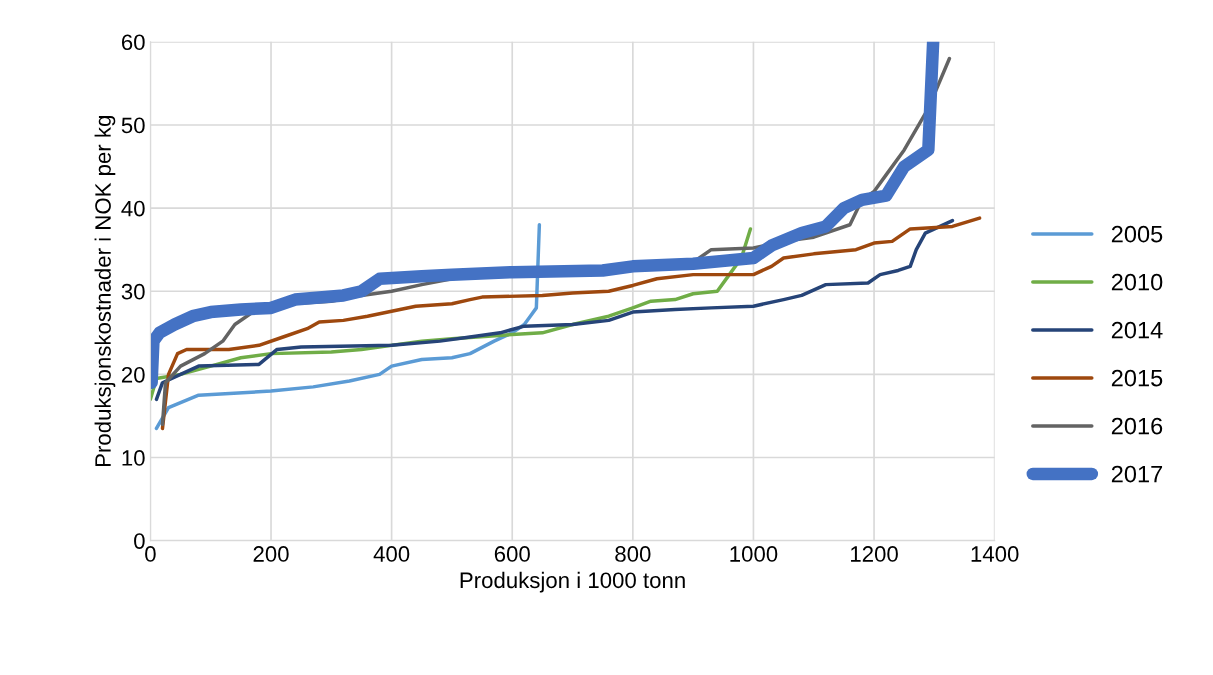  Describe the element at coordinates (1137, 426) in the screenshot. I see `legend-label: 2016` at that location.